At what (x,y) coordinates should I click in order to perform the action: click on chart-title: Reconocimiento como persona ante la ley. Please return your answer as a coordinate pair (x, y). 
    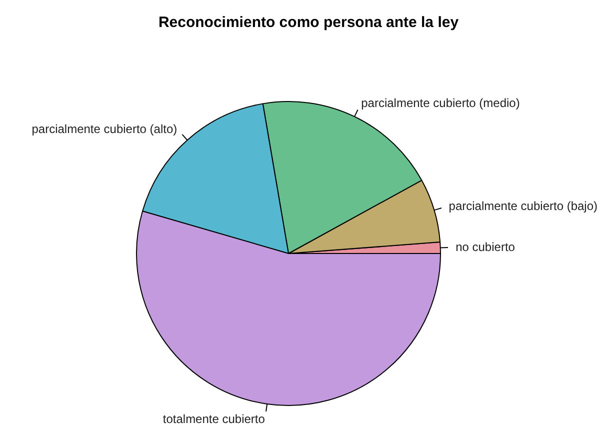
    Looking at the image, I should click on (309, 22).